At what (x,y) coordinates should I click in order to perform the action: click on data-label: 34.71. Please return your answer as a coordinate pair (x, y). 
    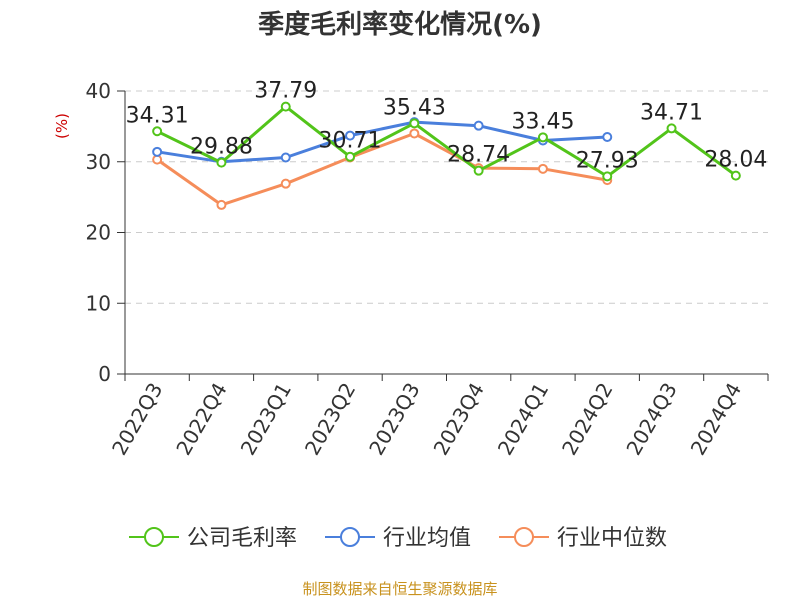
    Looking at the image, I should click on (671, 112).